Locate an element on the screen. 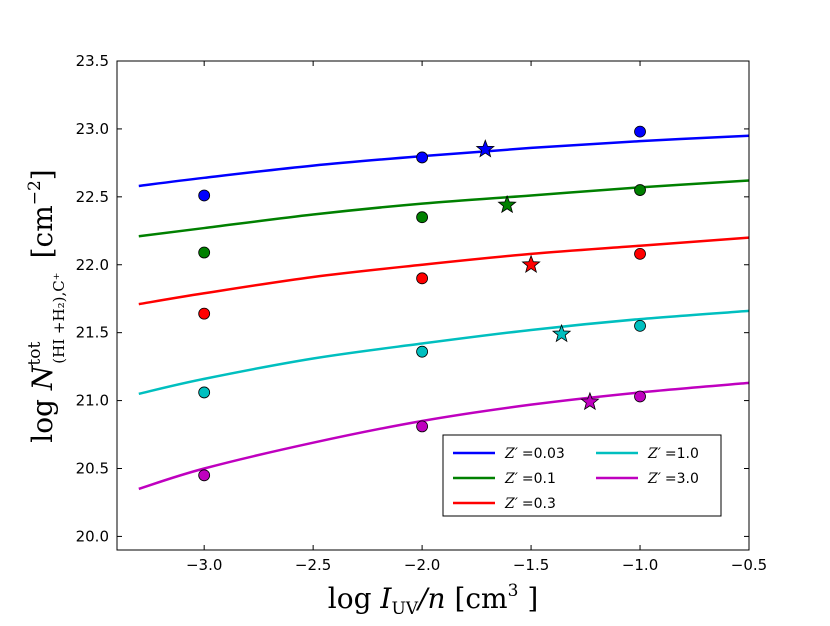 The height and width of the screenshot is (626, 830). legend: Z′ =0.03Z′ =0.1Z′ =0.3Z′ =1.0Z′ =3.0 is located at coordinates (582, 475).